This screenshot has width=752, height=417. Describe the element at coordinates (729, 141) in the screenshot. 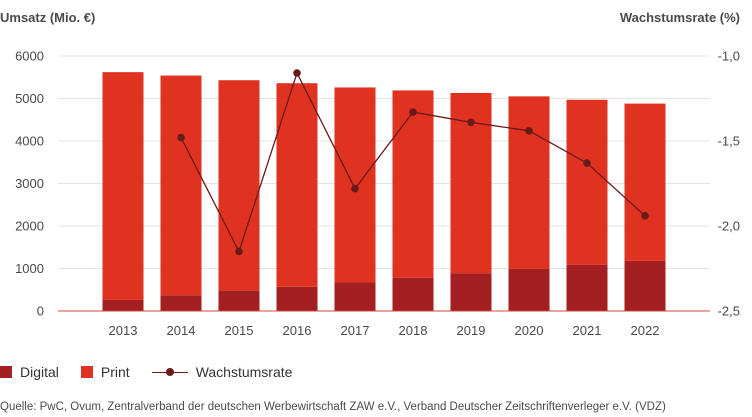

I see `right-tick-label: -1,5` at that location.